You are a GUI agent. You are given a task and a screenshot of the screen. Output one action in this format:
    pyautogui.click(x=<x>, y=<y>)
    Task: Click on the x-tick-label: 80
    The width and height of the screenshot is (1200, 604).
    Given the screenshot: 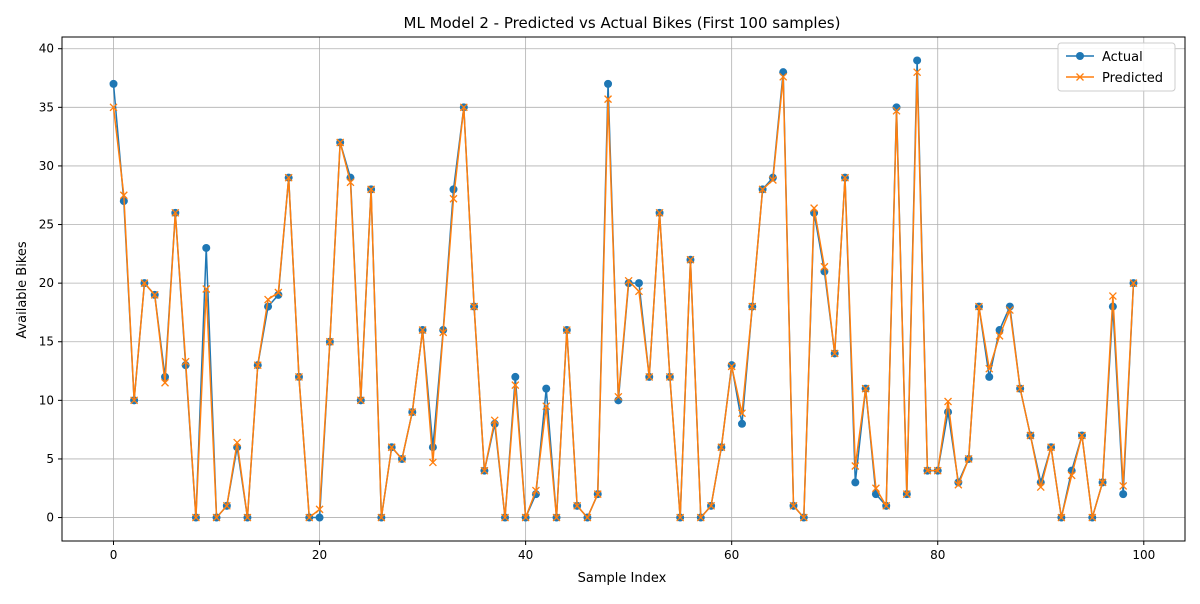 What is the action you would take?
    pyautogui.click(x=937, y=555)
    